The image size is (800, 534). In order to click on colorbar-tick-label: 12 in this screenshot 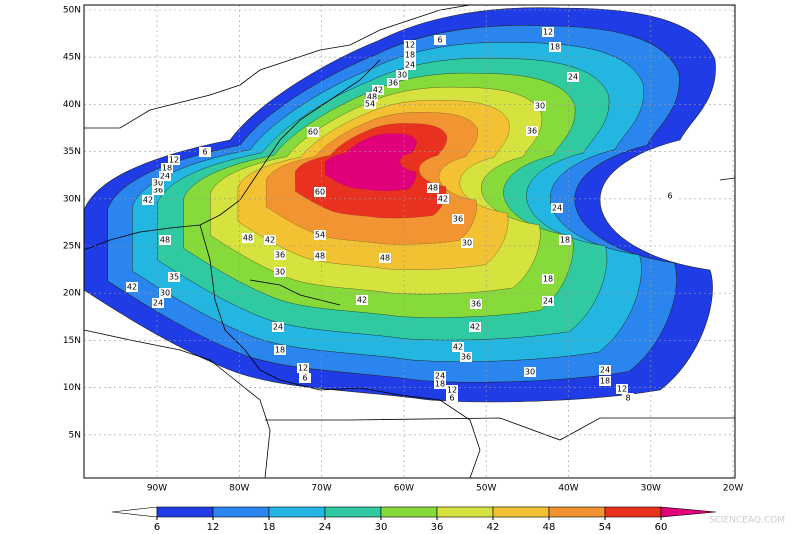, I will do `click(213, 526)`.